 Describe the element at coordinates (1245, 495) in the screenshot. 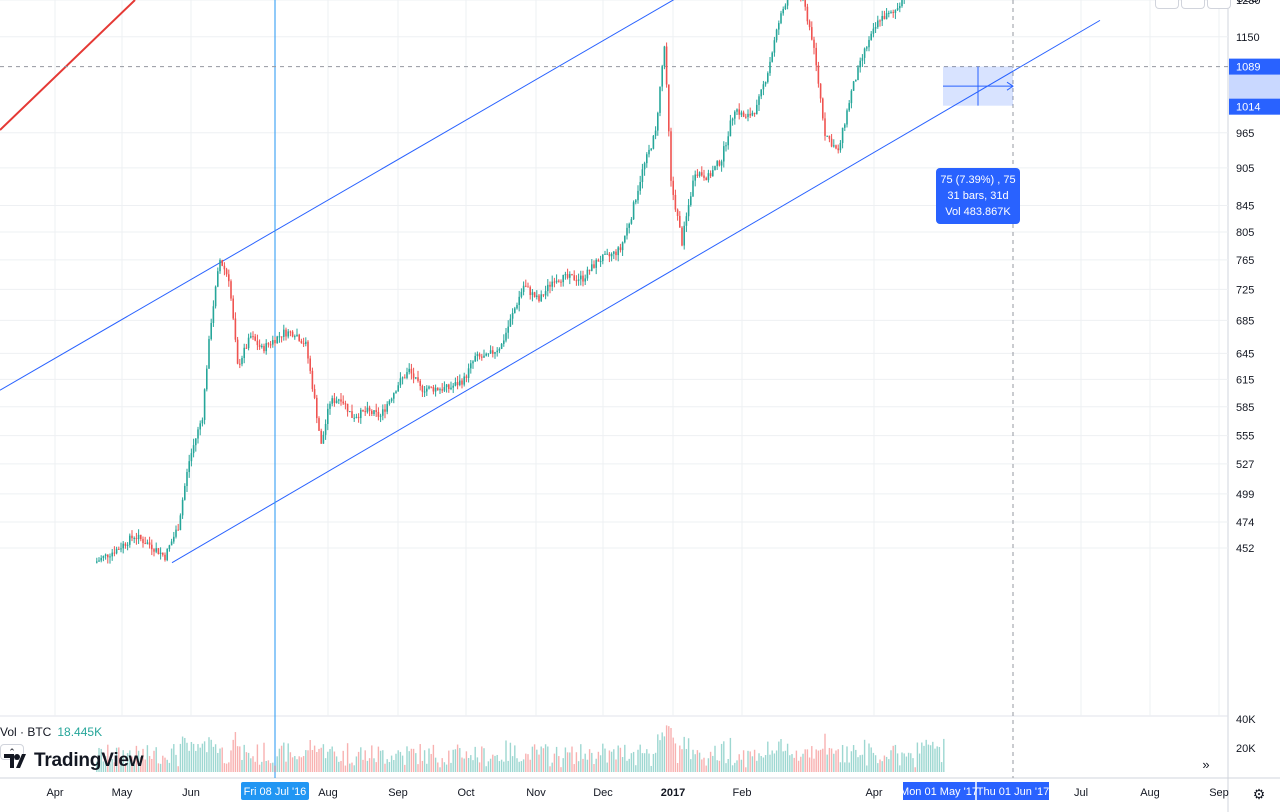

I see `price-tick-label: 499` at that location.